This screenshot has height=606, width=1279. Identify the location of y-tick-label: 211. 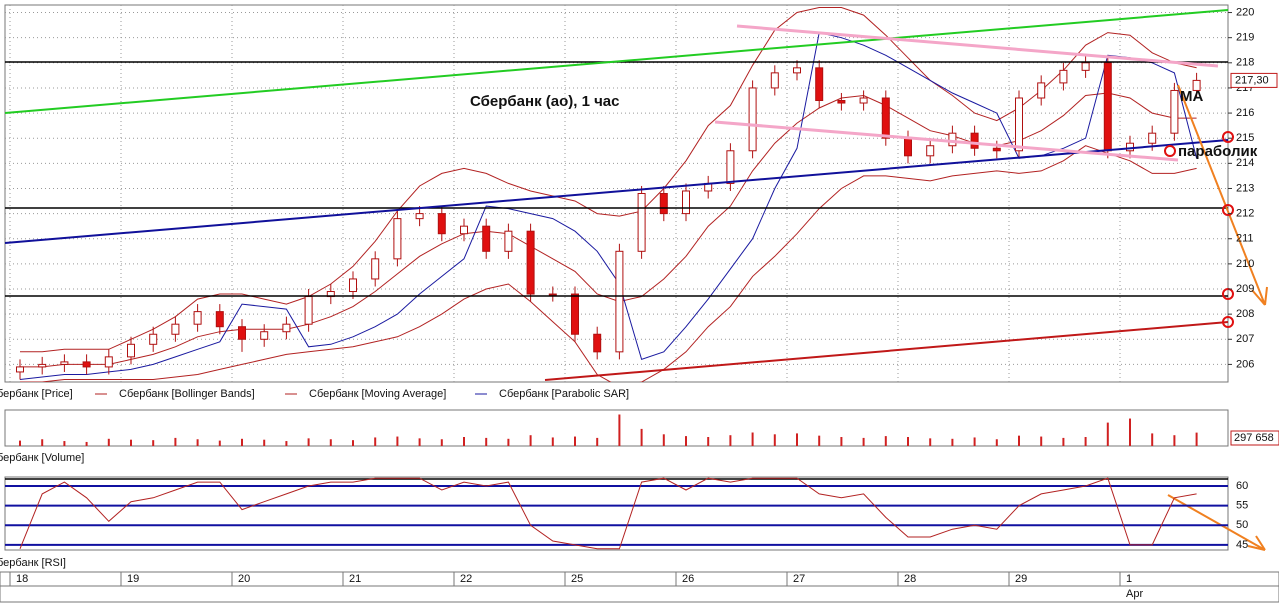
(1245, 239).